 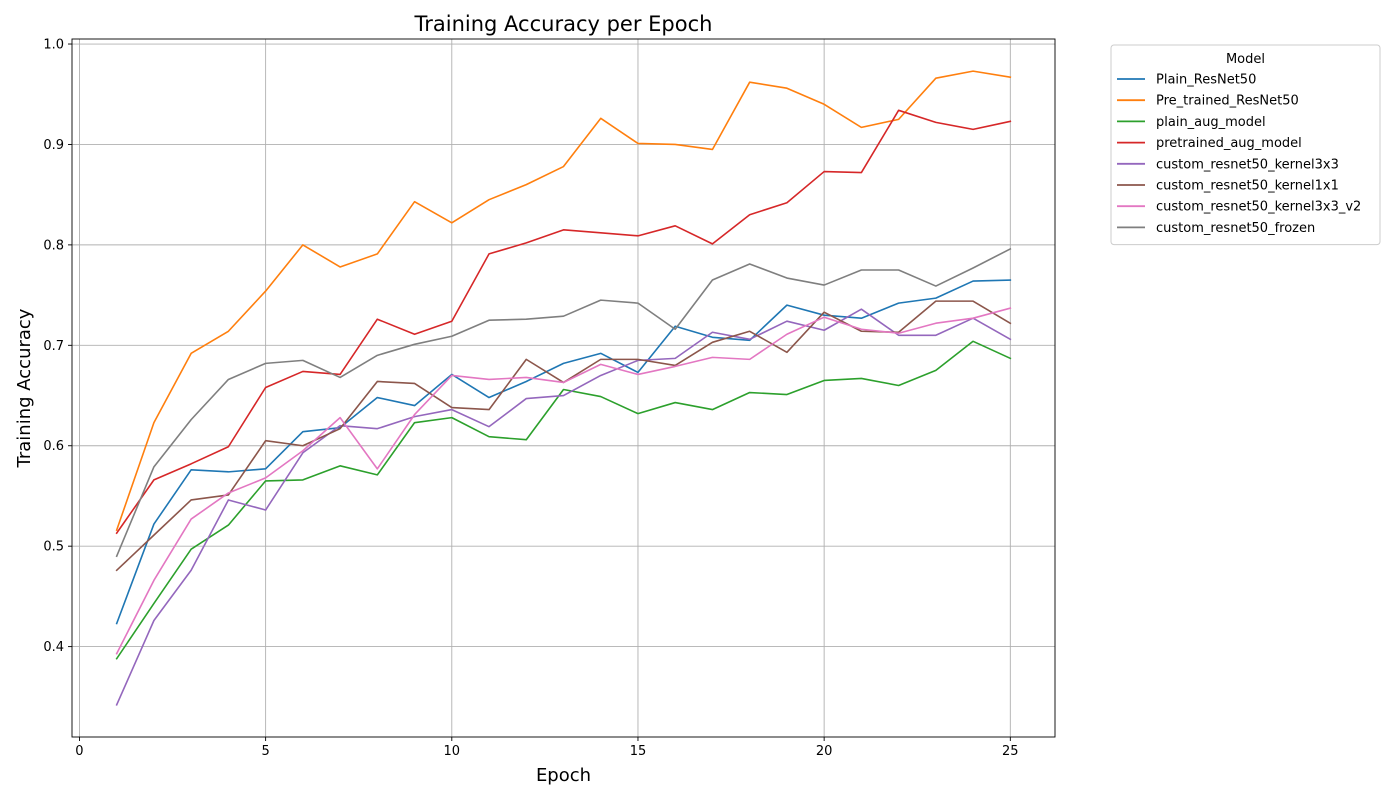 What do you see at coordinates (1245, 59) in the screenshot?
I see `legend-title: Model` at bounding box center [1245, 59].